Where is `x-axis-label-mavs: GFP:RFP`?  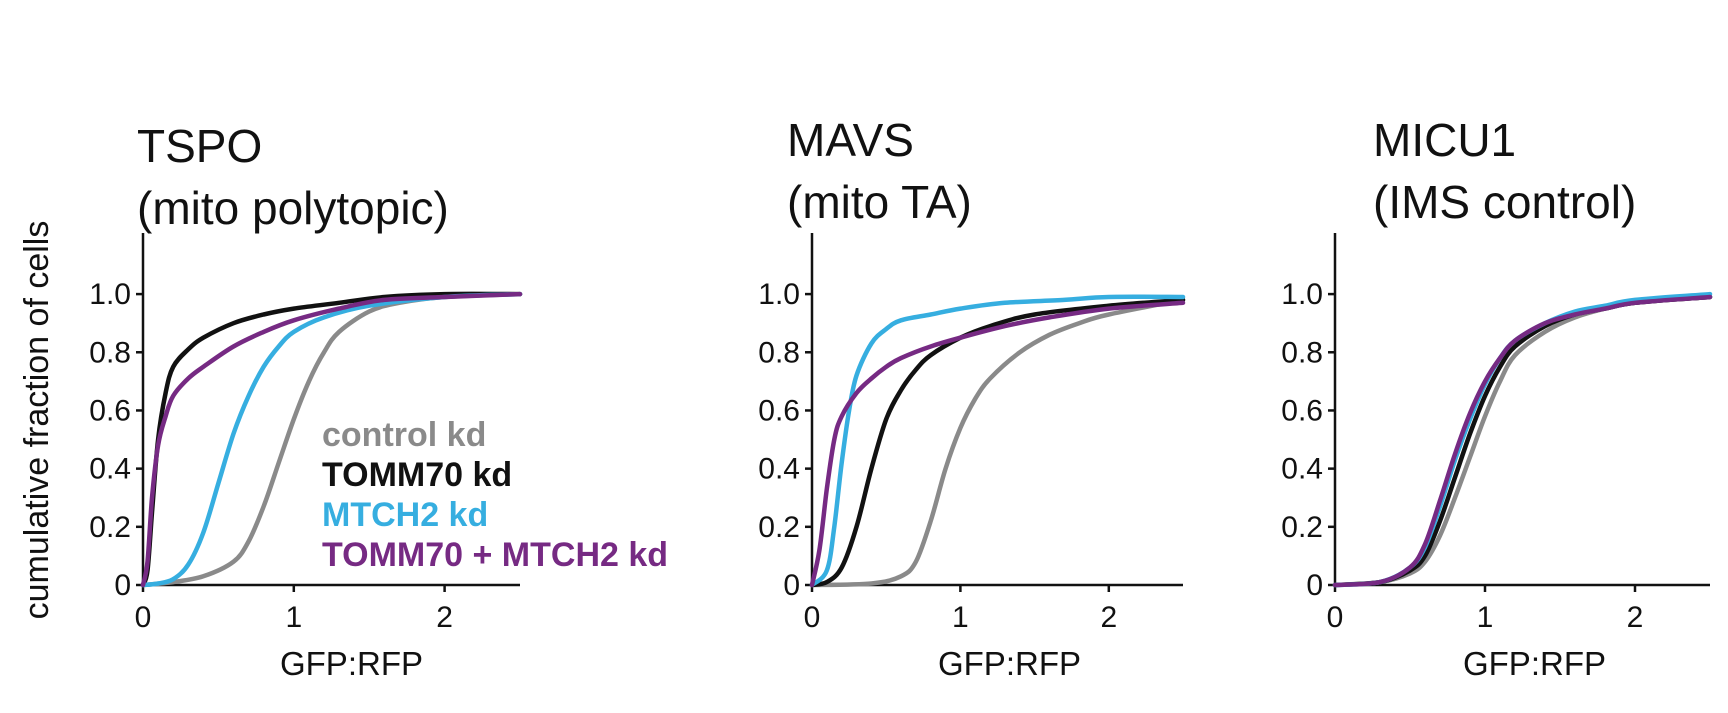 x-axis-label-mavs: GFP:RFP is located at coordinates (1009, 663).